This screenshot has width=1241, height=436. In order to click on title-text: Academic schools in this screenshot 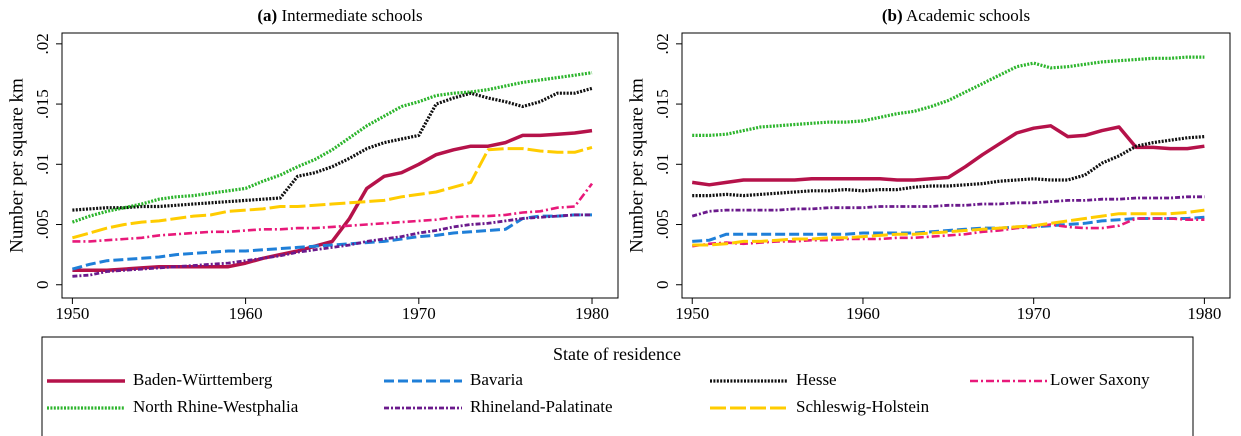, I will do `click(968, 15)`.